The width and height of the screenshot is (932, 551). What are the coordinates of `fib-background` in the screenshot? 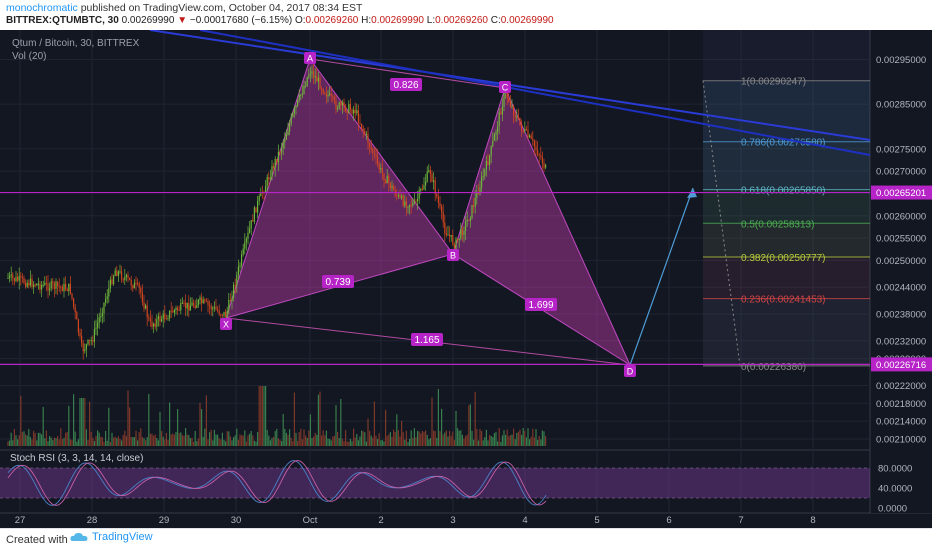 It's located at (786, 198).